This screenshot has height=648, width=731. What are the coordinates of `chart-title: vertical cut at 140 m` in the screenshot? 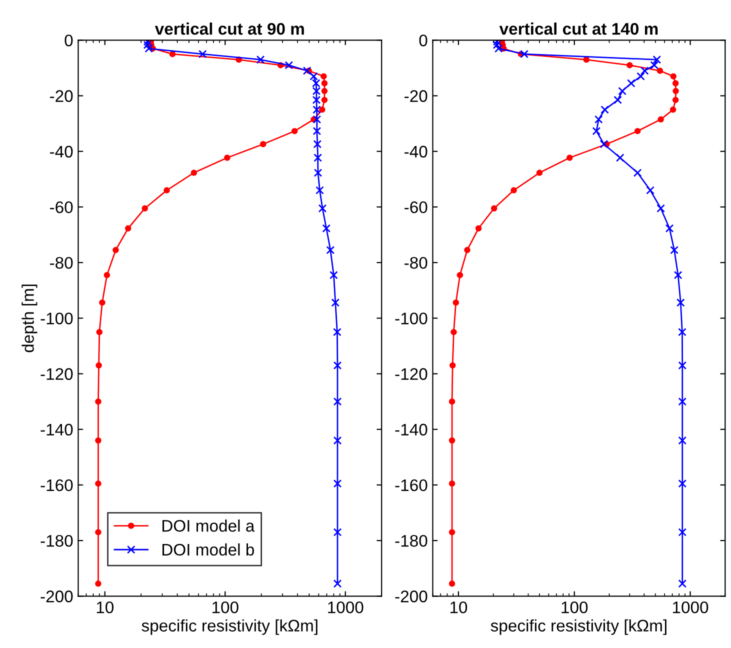 It's located at (578, 28).